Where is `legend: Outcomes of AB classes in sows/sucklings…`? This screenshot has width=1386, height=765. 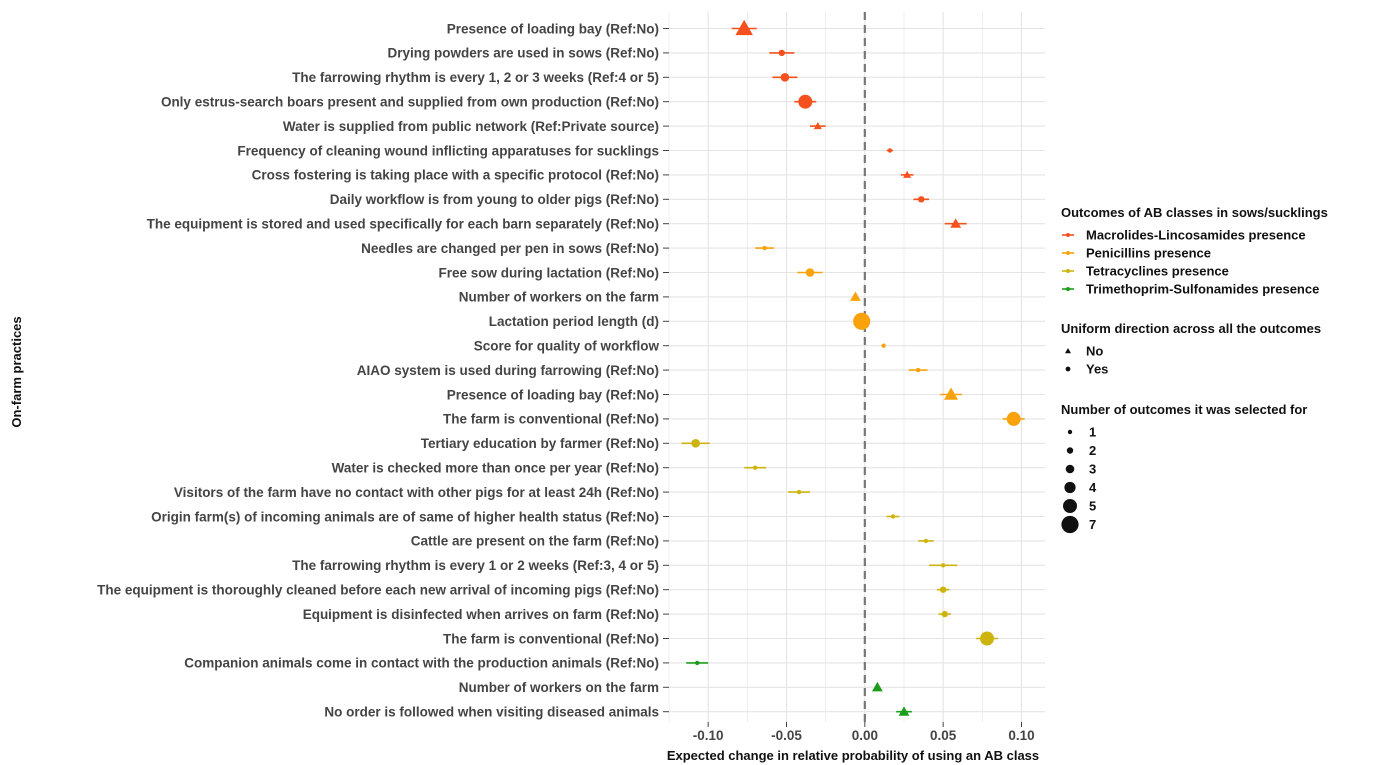 legend: Outcomes of AB classes in sows/sucklings… is located at coordinates (1194, 369).